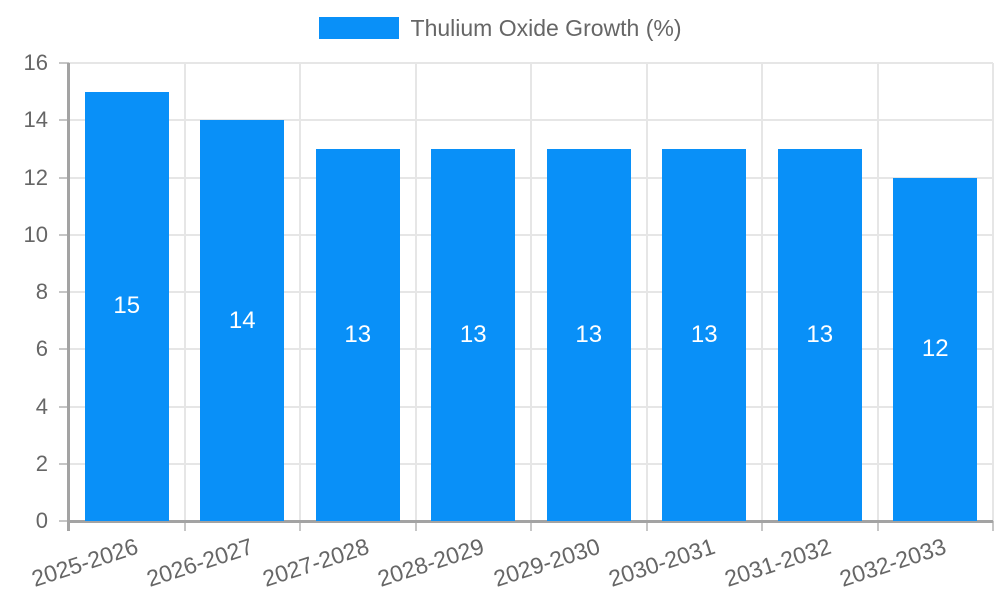 This screenshot has width=1000, height=600. I want to click on x-axis-line, so click(531, 521).